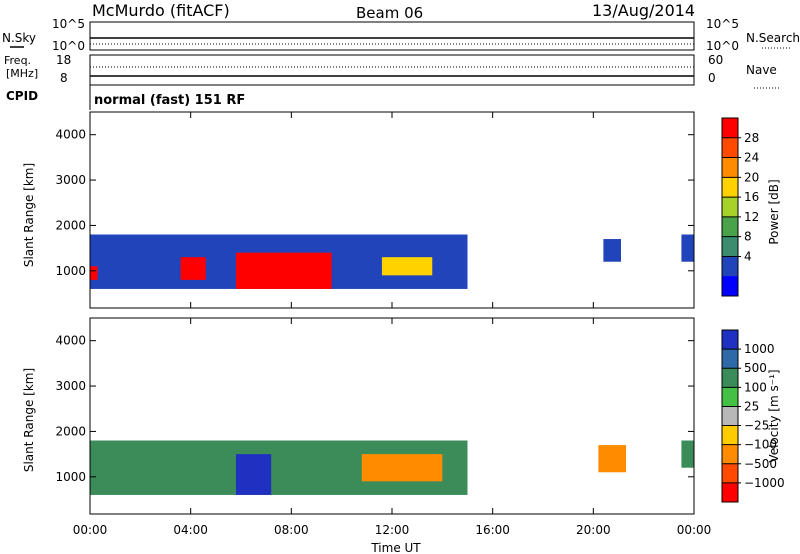 Image resolution: width=800 pixels, height=554 pixels. I want to click on x-axis-title: Time UT, so click(395, 547).